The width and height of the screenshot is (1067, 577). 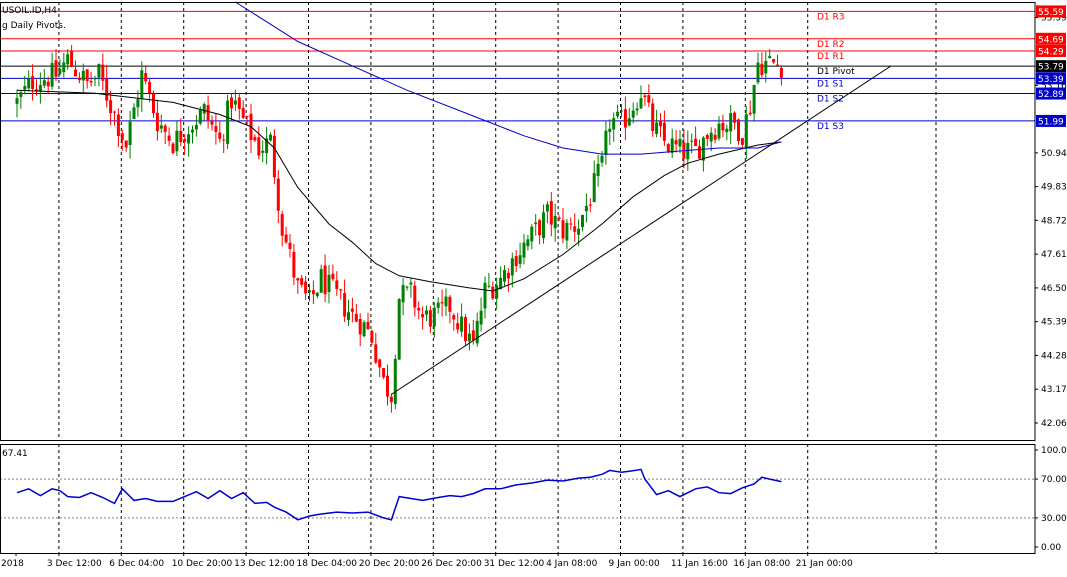 I want to click on rsi-subwindow, so click(x=517, y=494).